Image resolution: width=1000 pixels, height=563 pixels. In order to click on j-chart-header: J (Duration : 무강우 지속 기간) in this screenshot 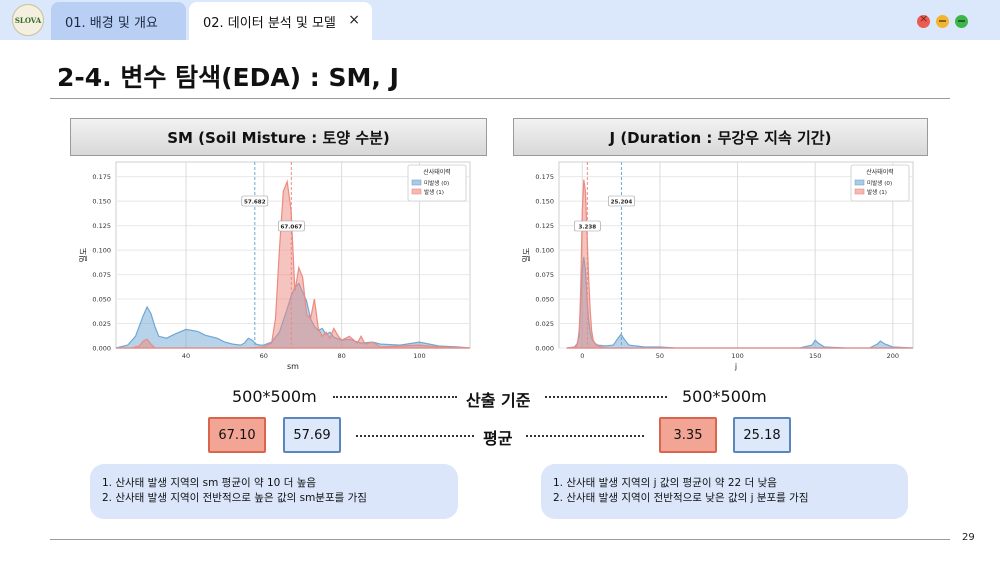, I will do `click(720, 137)`.